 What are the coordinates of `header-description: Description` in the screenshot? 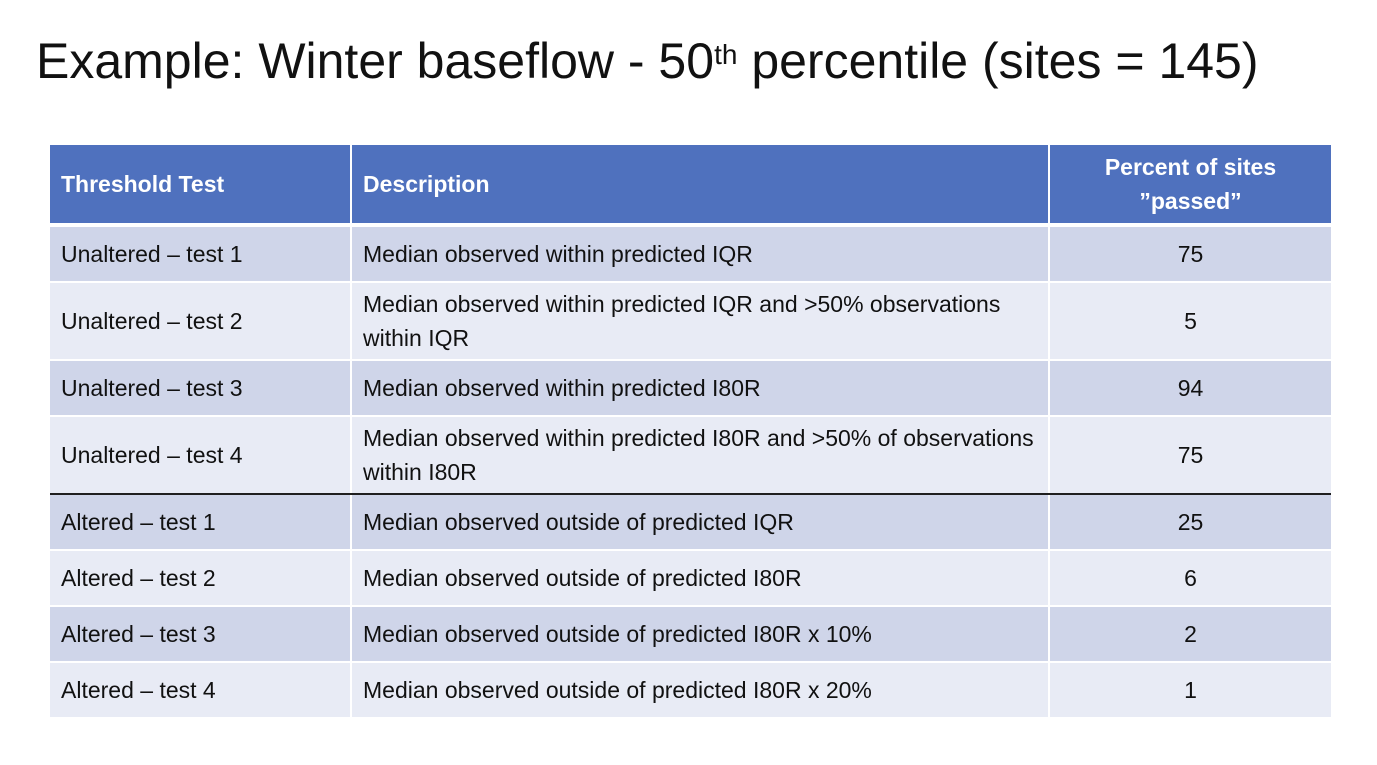 It's located at (700, 186).